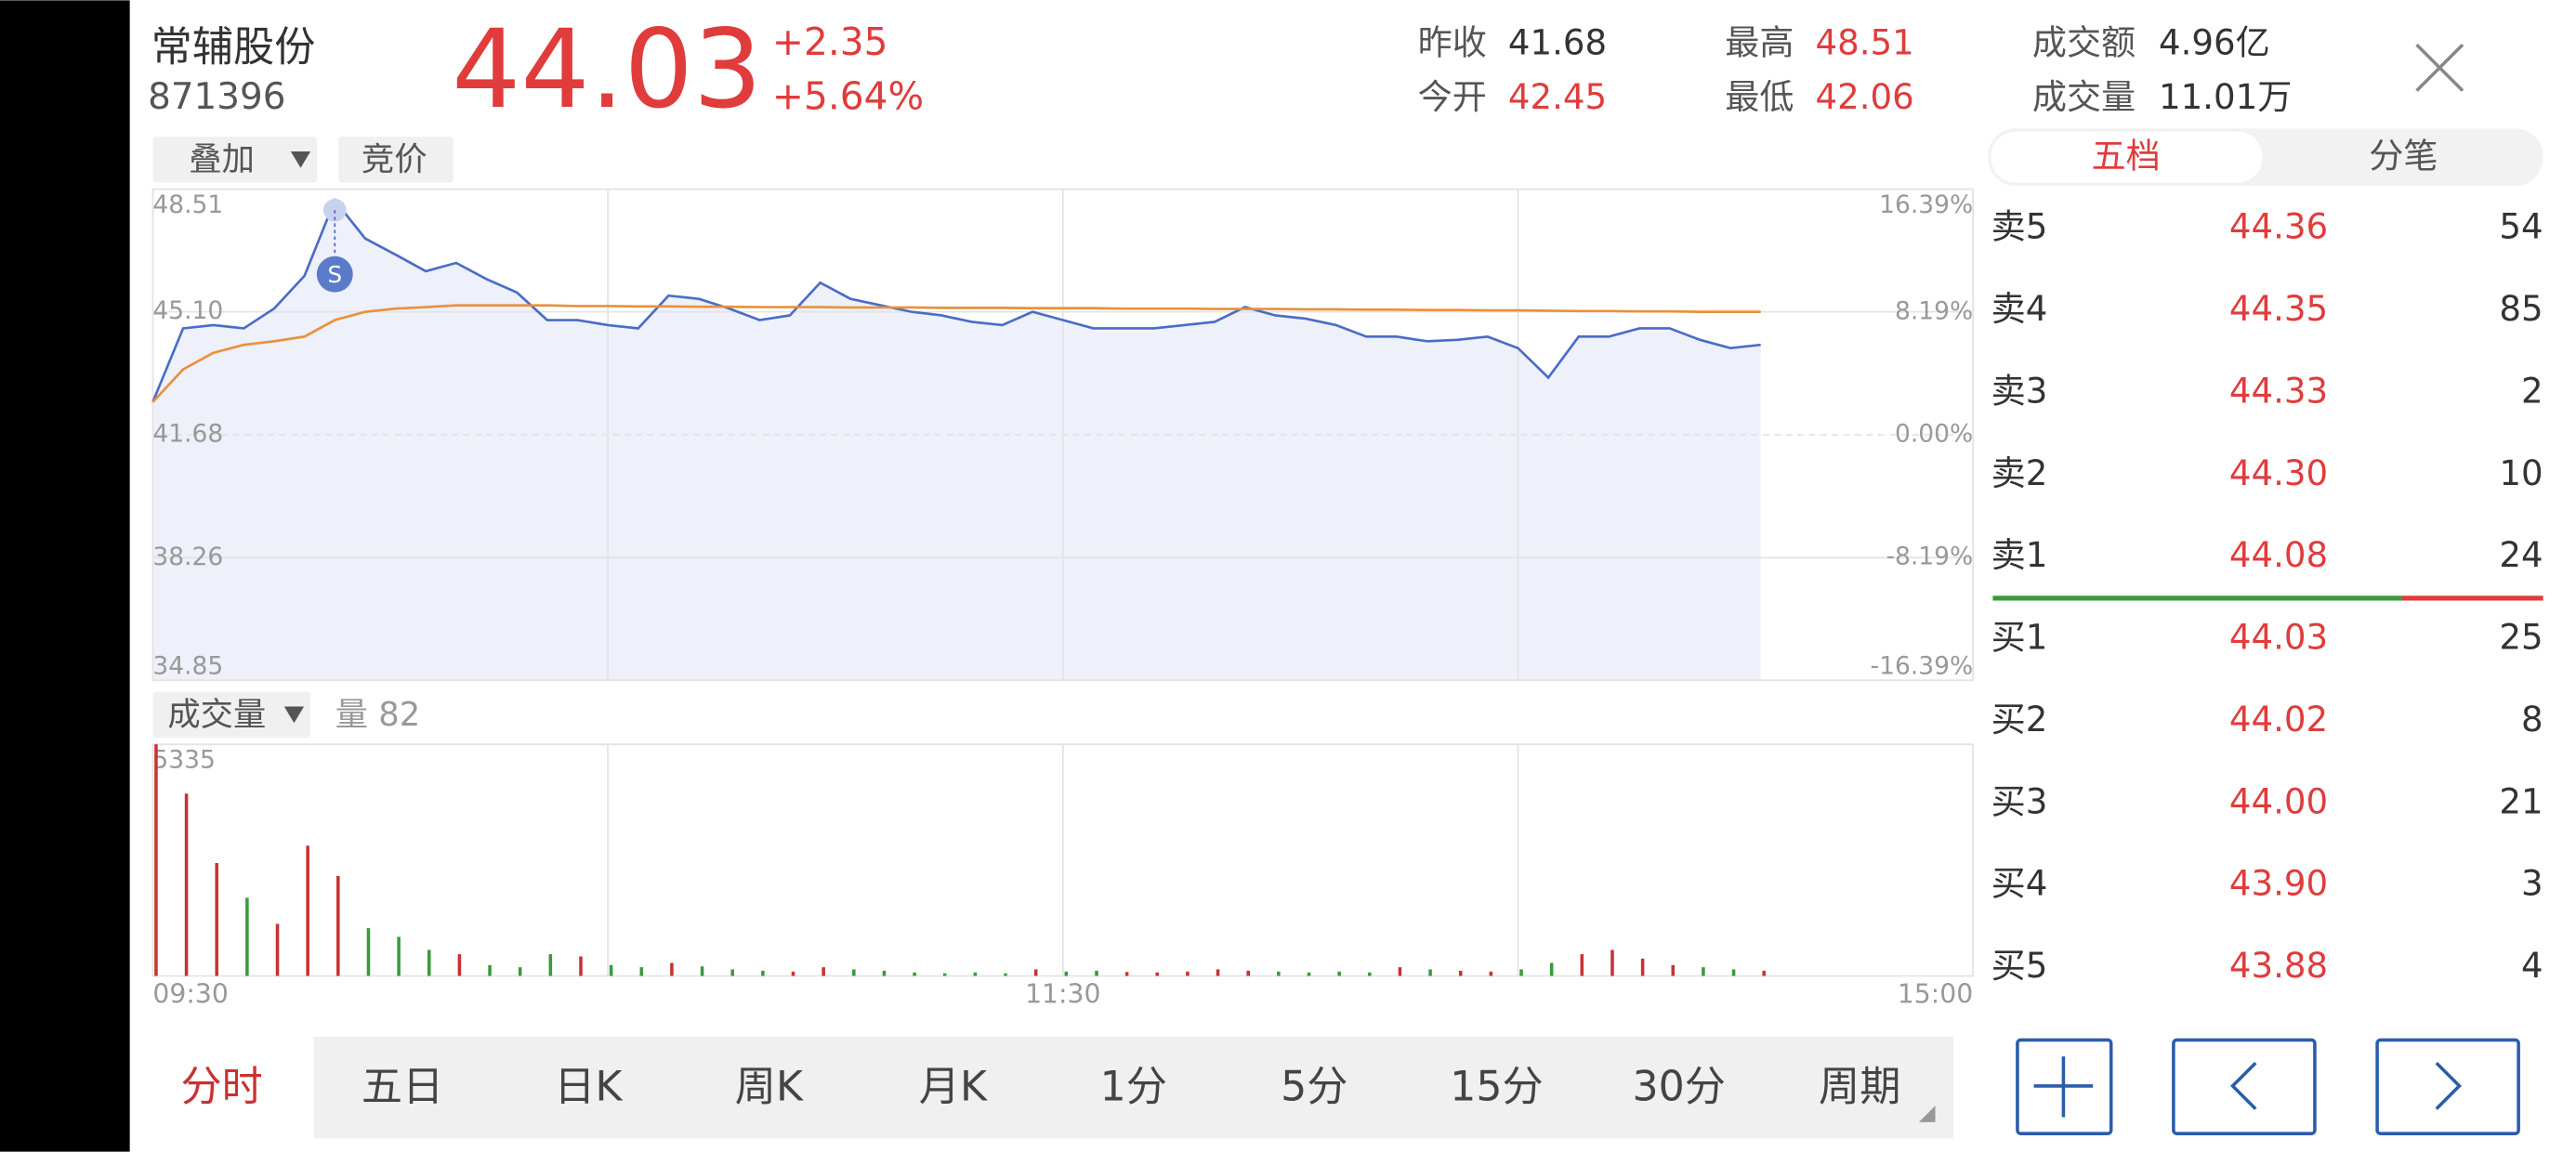 Image resolution: width=2576 pixels, height=1152 pixels. I want to click on stat-value: 41.68, so click(1557, 43).